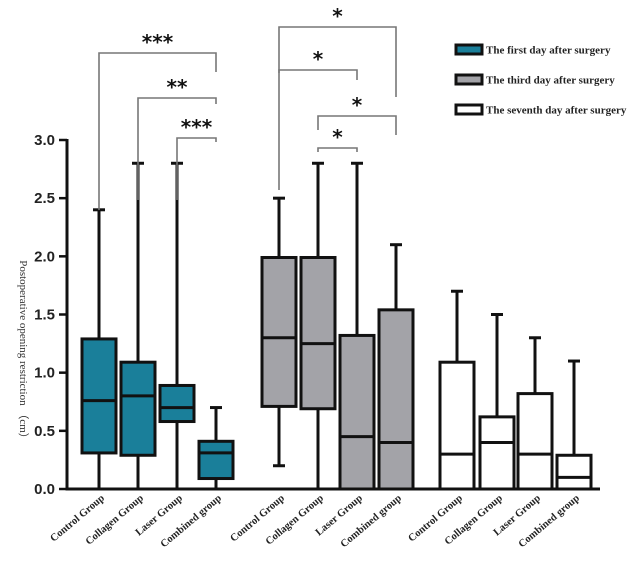  What do you see at coordinates (44, 489) in the screenshot?
I see `y-tick-label: 0.0` at bounding box center [44, 489].